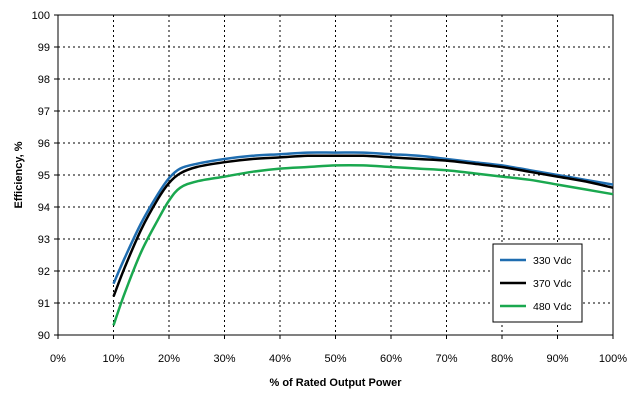 Image resolution: width=642 pixels, height=393 pixels. Describe the element at coordinates (552, 284) in the screenshot. I see `legend-label-2: 370 Vdc` at that location.